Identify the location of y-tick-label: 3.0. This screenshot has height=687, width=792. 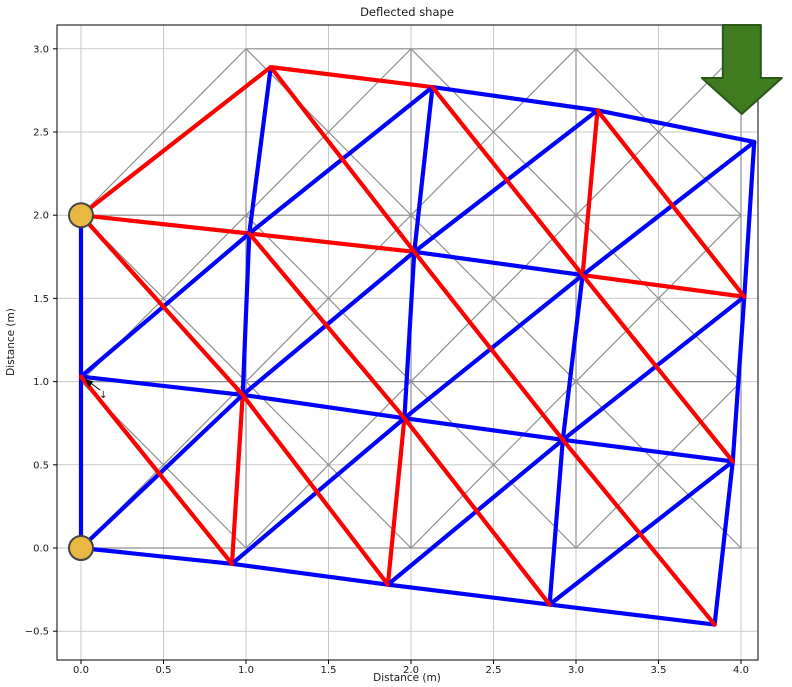
(41, 49).